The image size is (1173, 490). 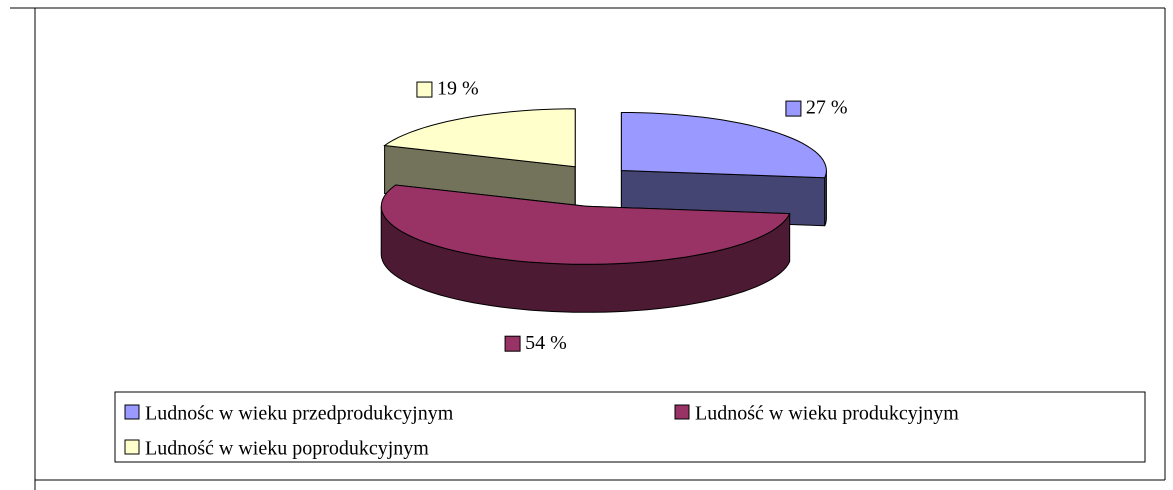 What do you see at coordinates (299, 414) in the screenshot?
I see `legend-label: Ludnośc w wieku przedprodukcyjnym` at bounding box center [299, 414].